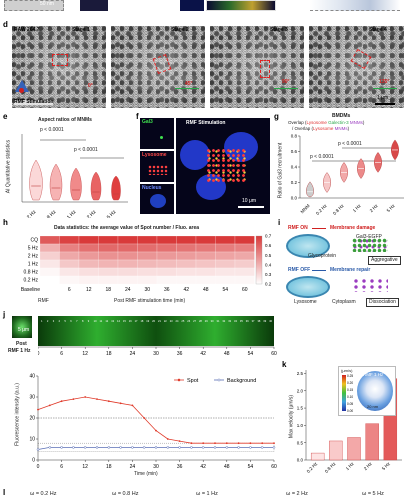 This screenshot has width=407, height=500. What do you see at coordinates (188, 321) in the screenshot?
I see `frame-number: 26` at bounding box center [188, 321].